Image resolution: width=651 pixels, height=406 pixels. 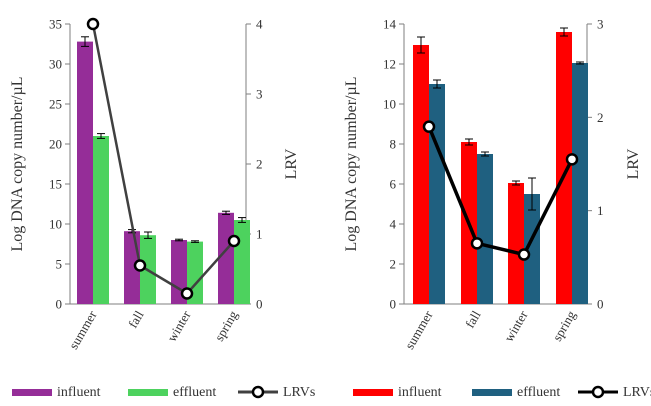 I want to click on left-tick-label: 35, so click(x=55, y=24).